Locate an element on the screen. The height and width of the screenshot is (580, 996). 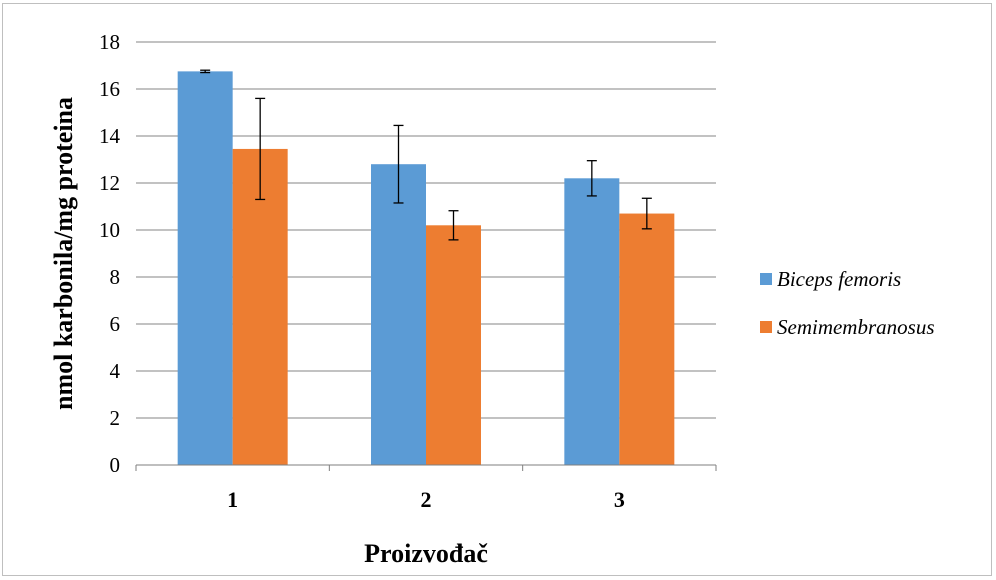
error-bar-series0-cat2 is located at coordinates (398, 164).